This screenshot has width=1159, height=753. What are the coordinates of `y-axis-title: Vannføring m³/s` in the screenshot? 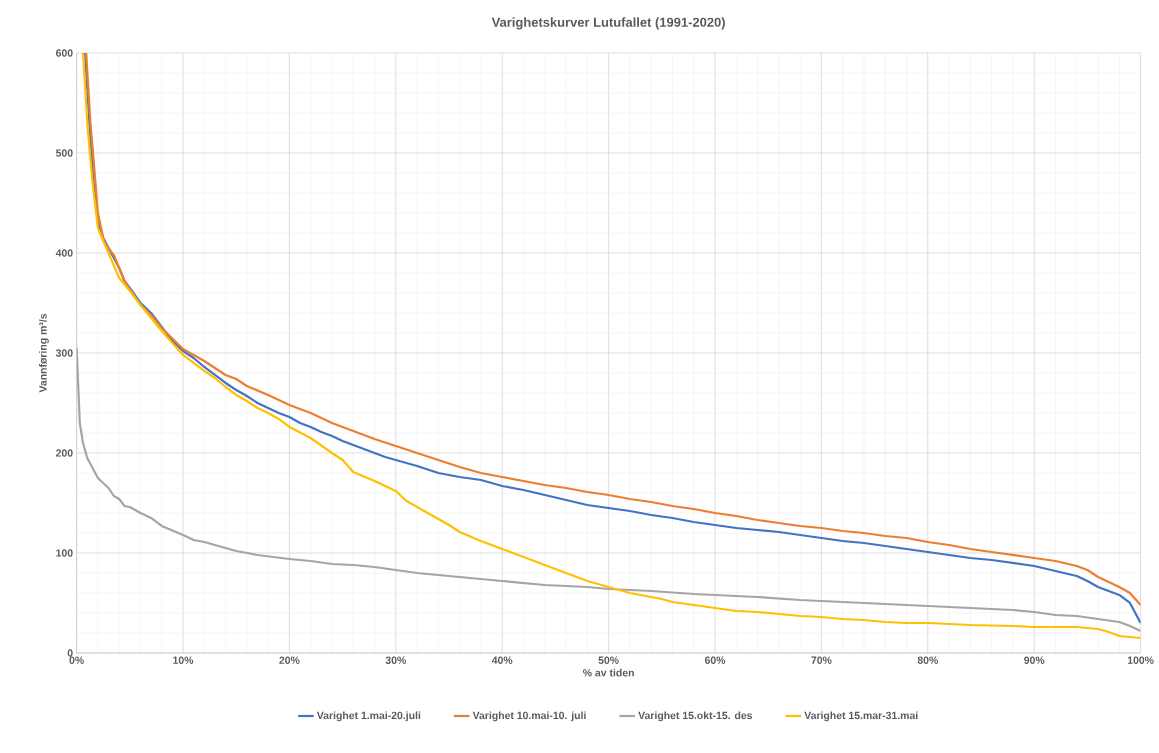 It's located at (44, 353).